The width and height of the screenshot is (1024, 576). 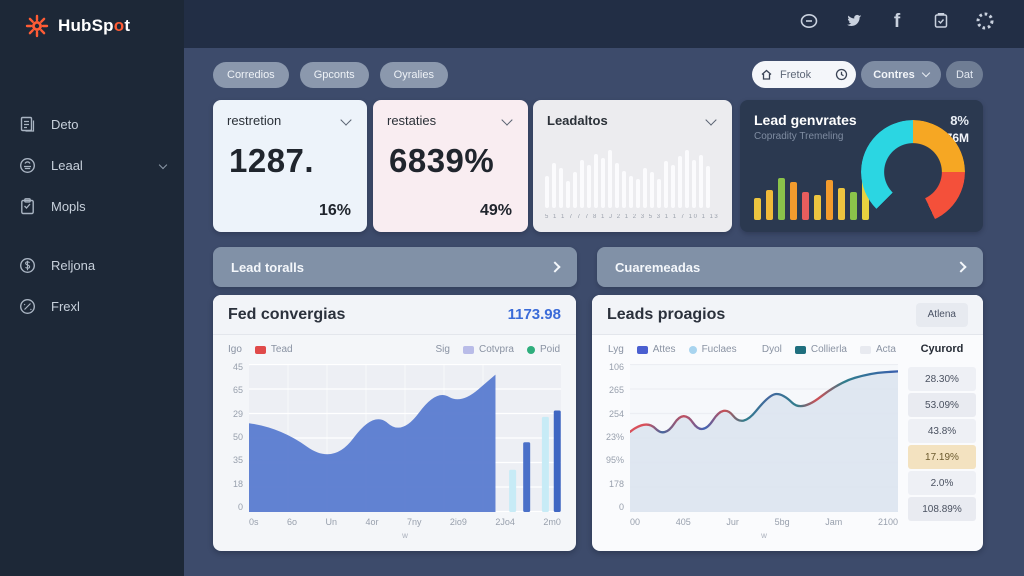 I want to click on clock-icon, so click(x=841, y=74).